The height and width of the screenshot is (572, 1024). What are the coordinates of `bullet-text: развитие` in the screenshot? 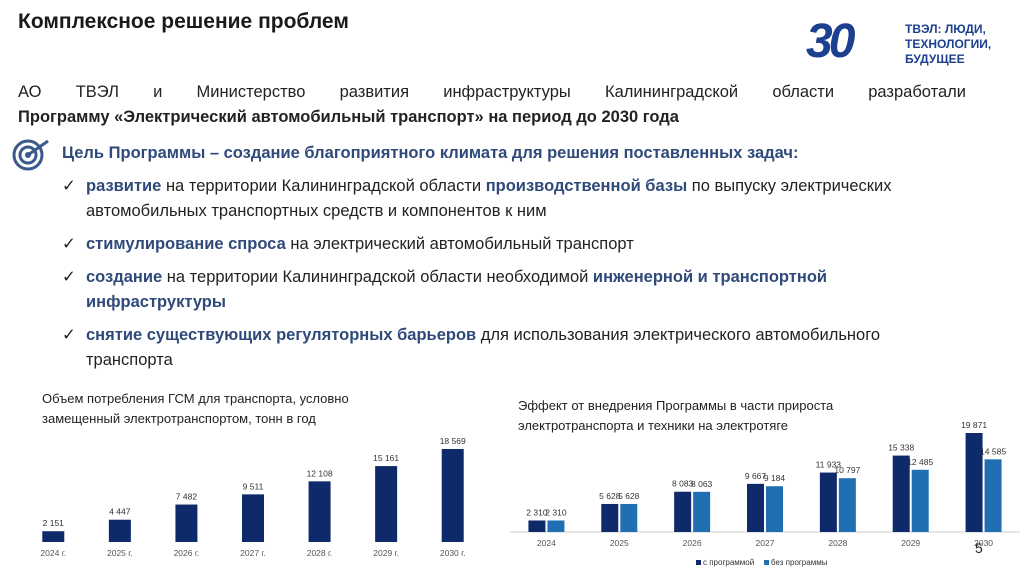 It's located at (124, 186).